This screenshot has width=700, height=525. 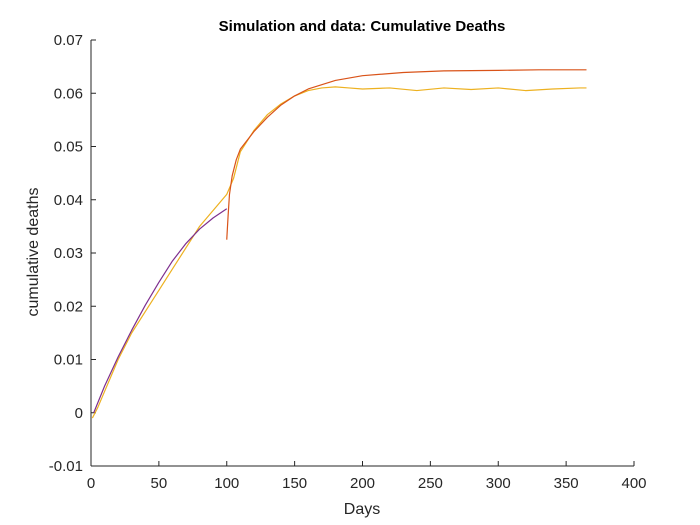 What do you see at coordinates (33, 252) in the screenshot?
I see `y-axis-label: cumulative deaths` at bounding box center [33, 252].